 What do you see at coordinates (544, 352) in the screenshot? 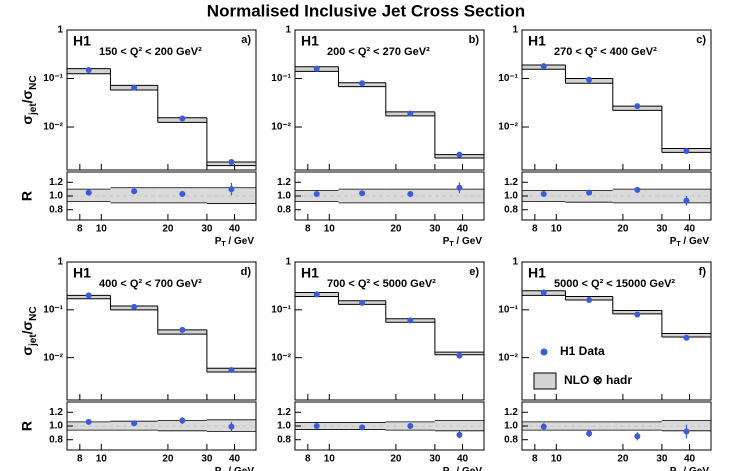
I see `legend-data-marker` at bounding box center [544, 352].